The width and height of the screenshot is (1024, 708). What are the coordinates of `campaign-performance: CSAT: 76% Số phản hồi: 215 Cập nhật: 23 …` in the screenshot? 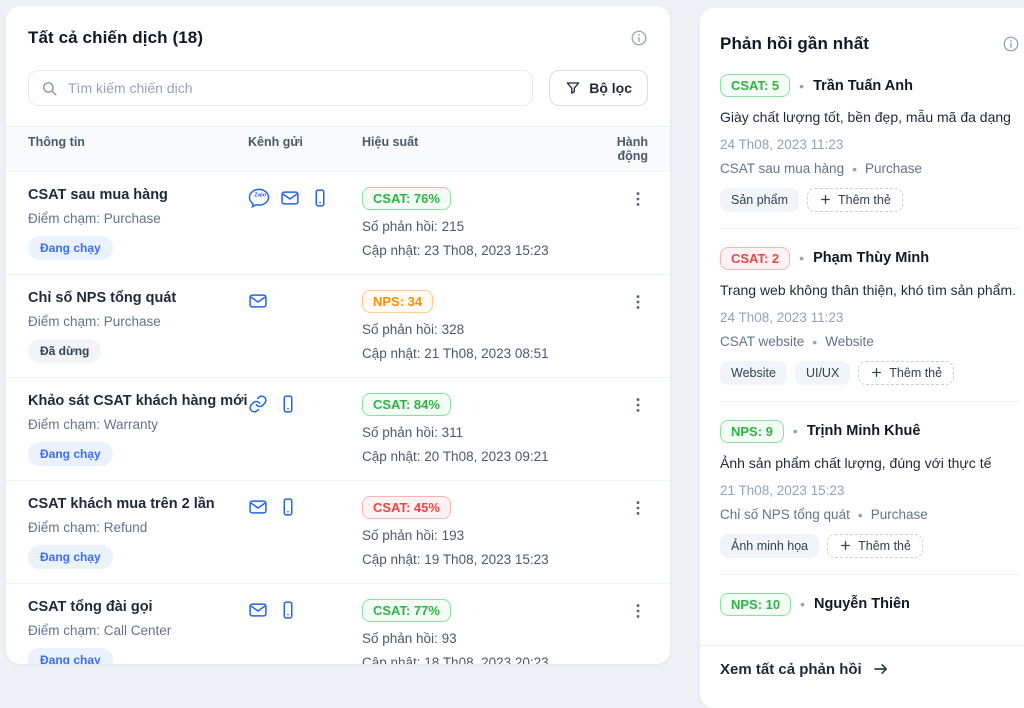 It's located at (486, 223).